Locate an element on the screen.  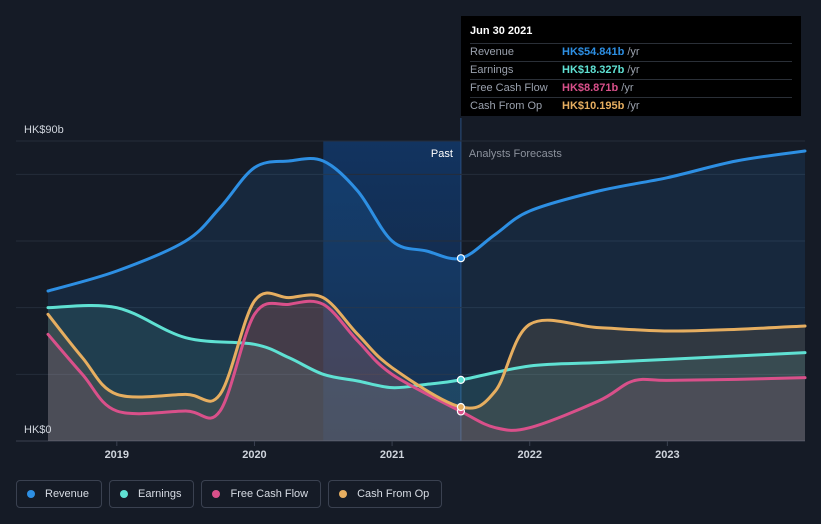
legend-item-cash-from-op: Cash From Op is located at coordinates (385, 494).